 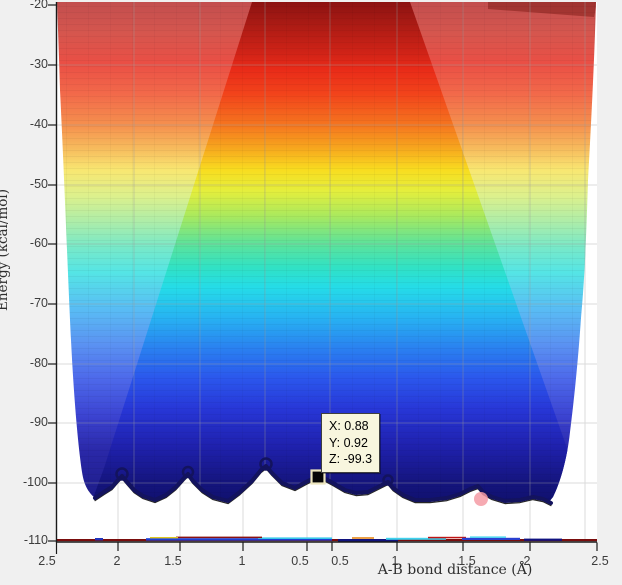 I want to click on z-tick-label: -60, so click(x=38, y=243).